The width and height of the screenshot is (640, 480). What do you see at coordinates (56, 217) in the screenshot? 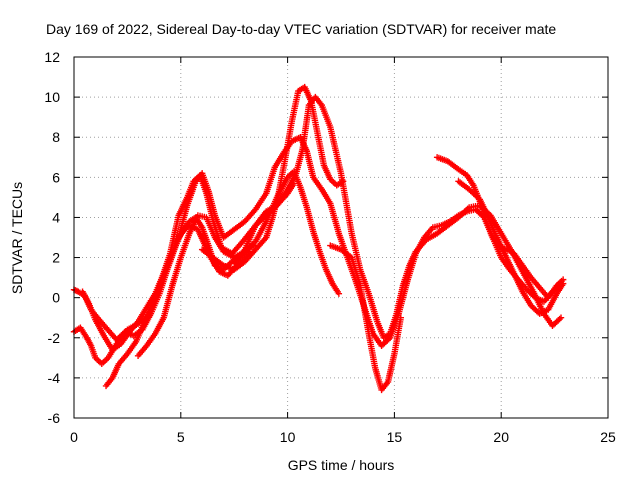
I see `y-tick-label: 4` at bounding box center [56, 217].